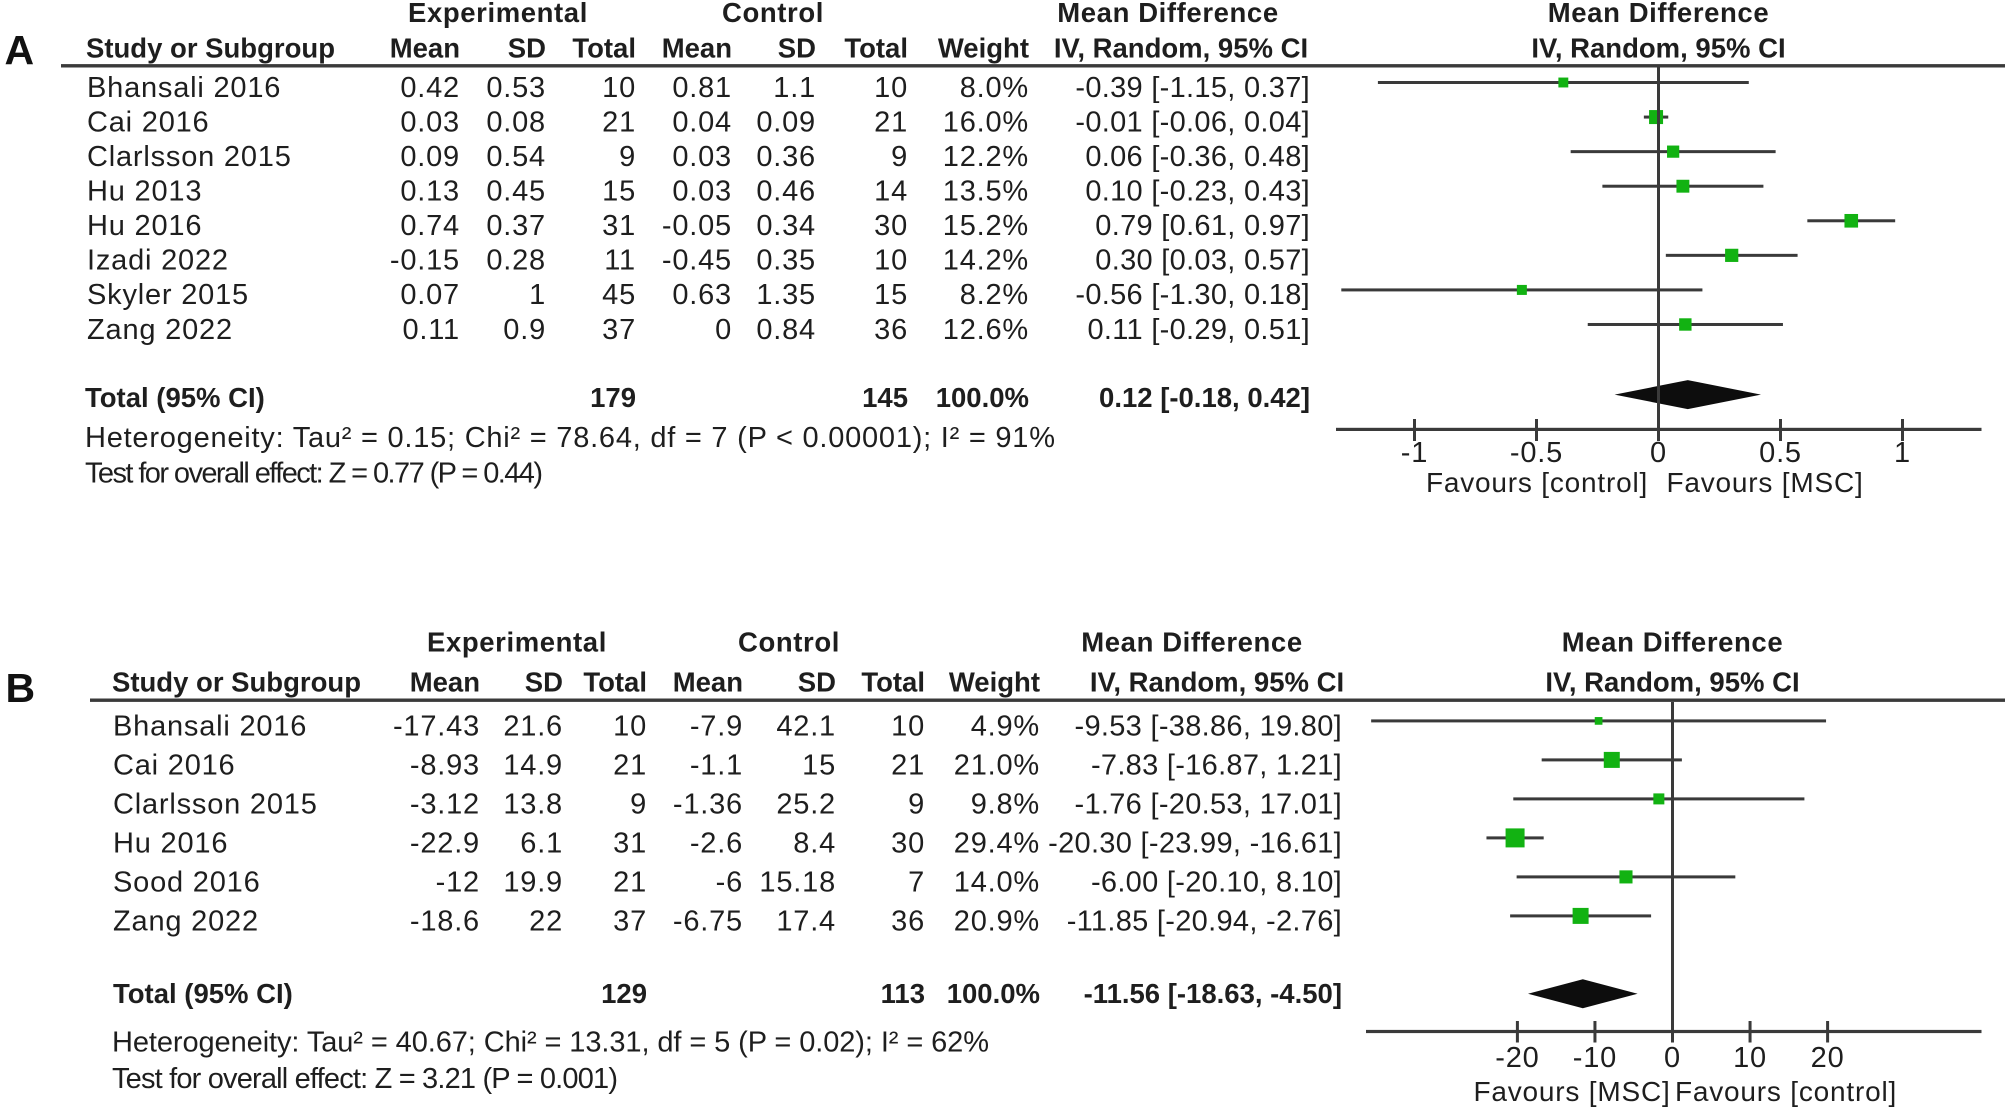  What do you see at coordinates (187, 882) in the screenshot?
I see `svg-text: Sood 2016` at bounding box center [187, 882].